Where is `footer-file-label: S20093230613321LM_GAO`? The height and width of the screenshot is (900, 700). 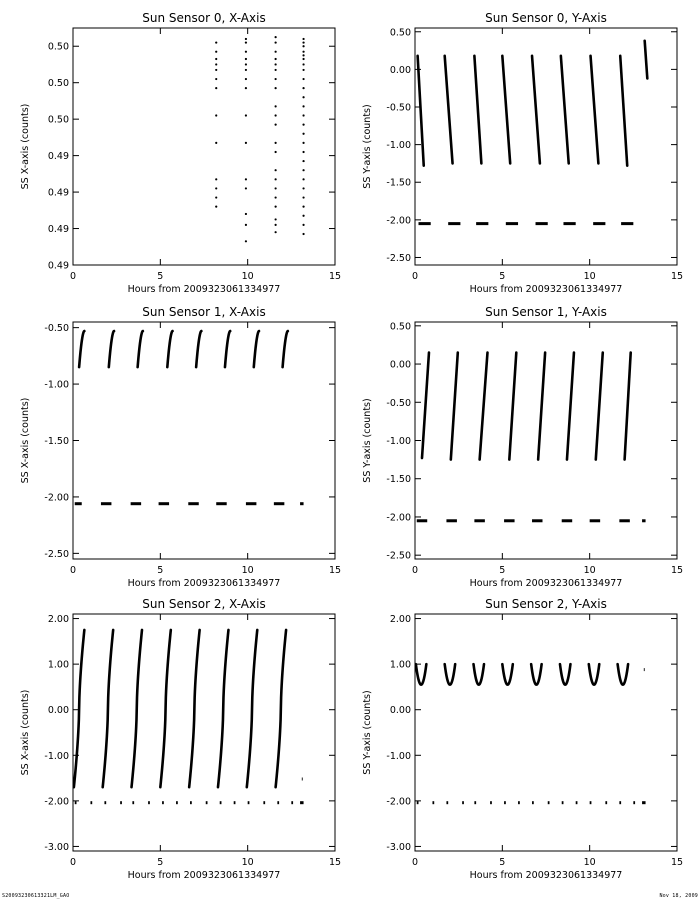
footer-file-label: S20093230613321LM_GAO is located at coordinates (36, 896).